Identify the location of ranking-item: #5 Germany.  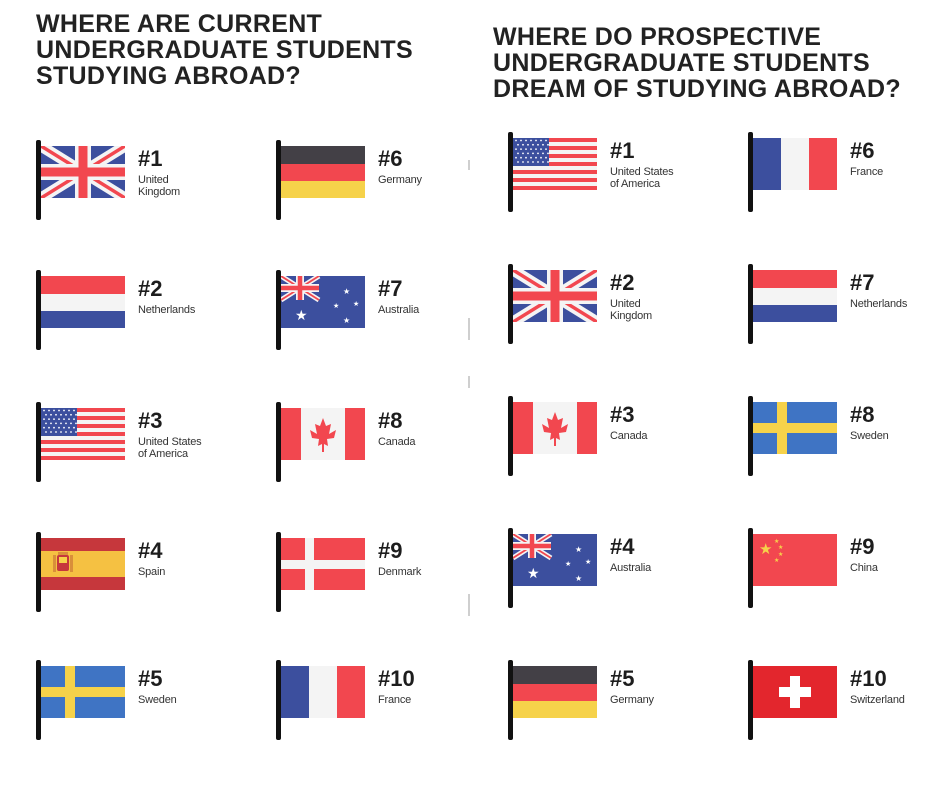
(608, 702).